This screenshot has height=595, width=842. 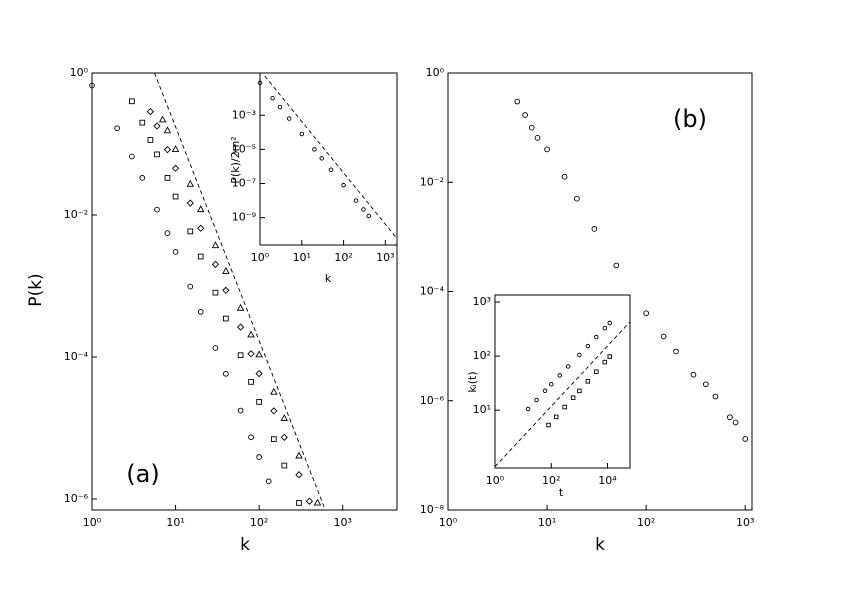 What do you see at coordinates (142, 474) in the screenshot?
I see `panel-label: (a)` at bounding box center [142, 474].